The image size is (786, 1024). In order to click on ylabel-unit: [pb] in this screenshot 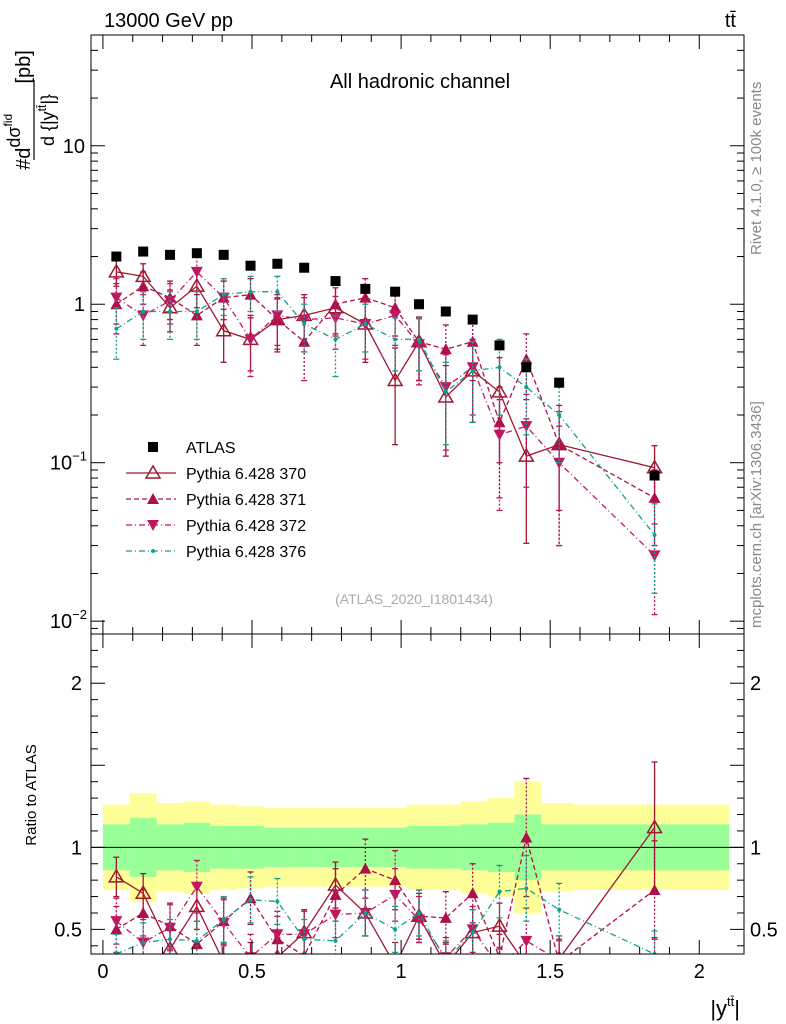, I will do `click(24, 66)`.